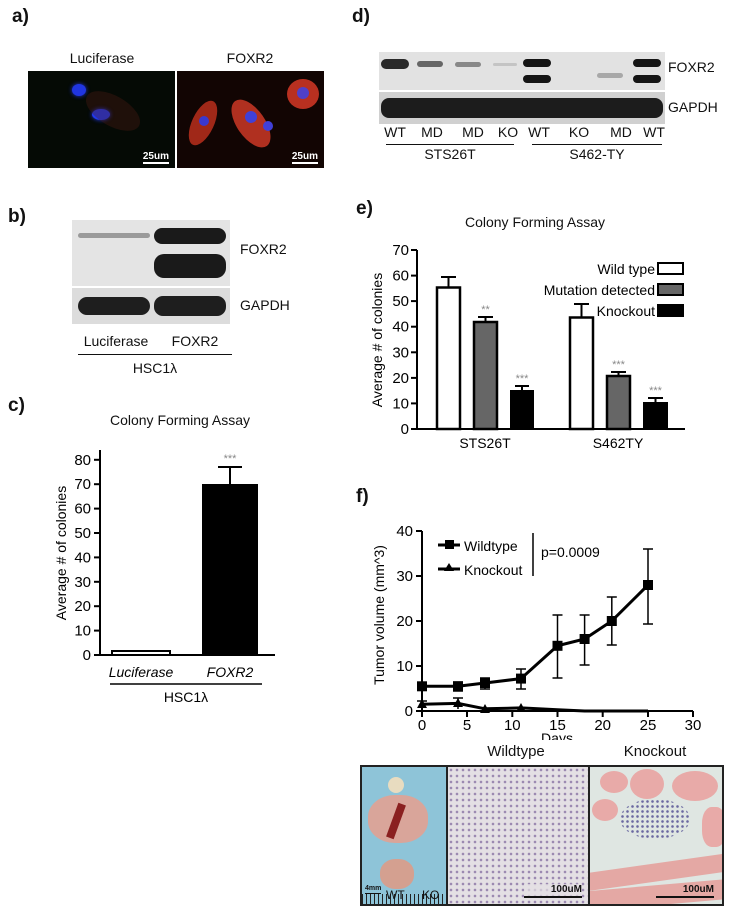 The image size is (729, 912). Describe the element at coordinates (534, 707) in the screenshot. I see `series-knockout-line` at that location.